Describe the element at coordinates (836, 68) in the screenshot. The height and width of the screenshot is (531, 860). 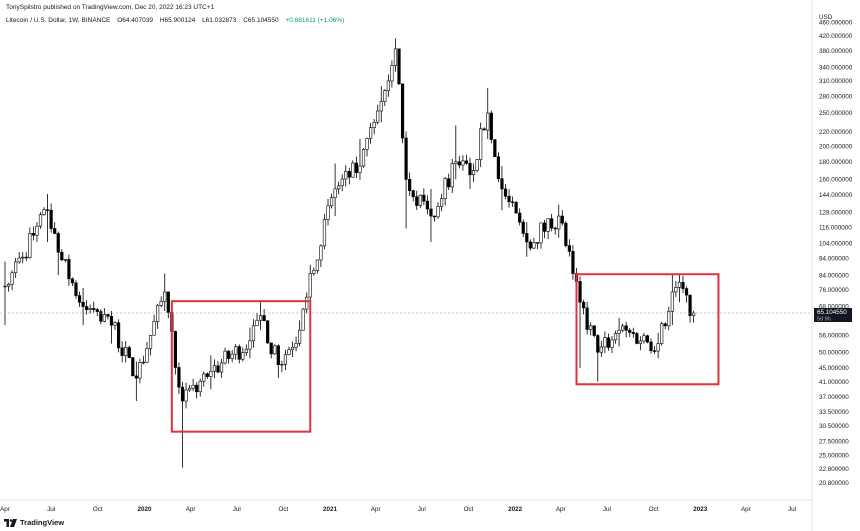
I see `y-tick-label: 340.000000` at that location.